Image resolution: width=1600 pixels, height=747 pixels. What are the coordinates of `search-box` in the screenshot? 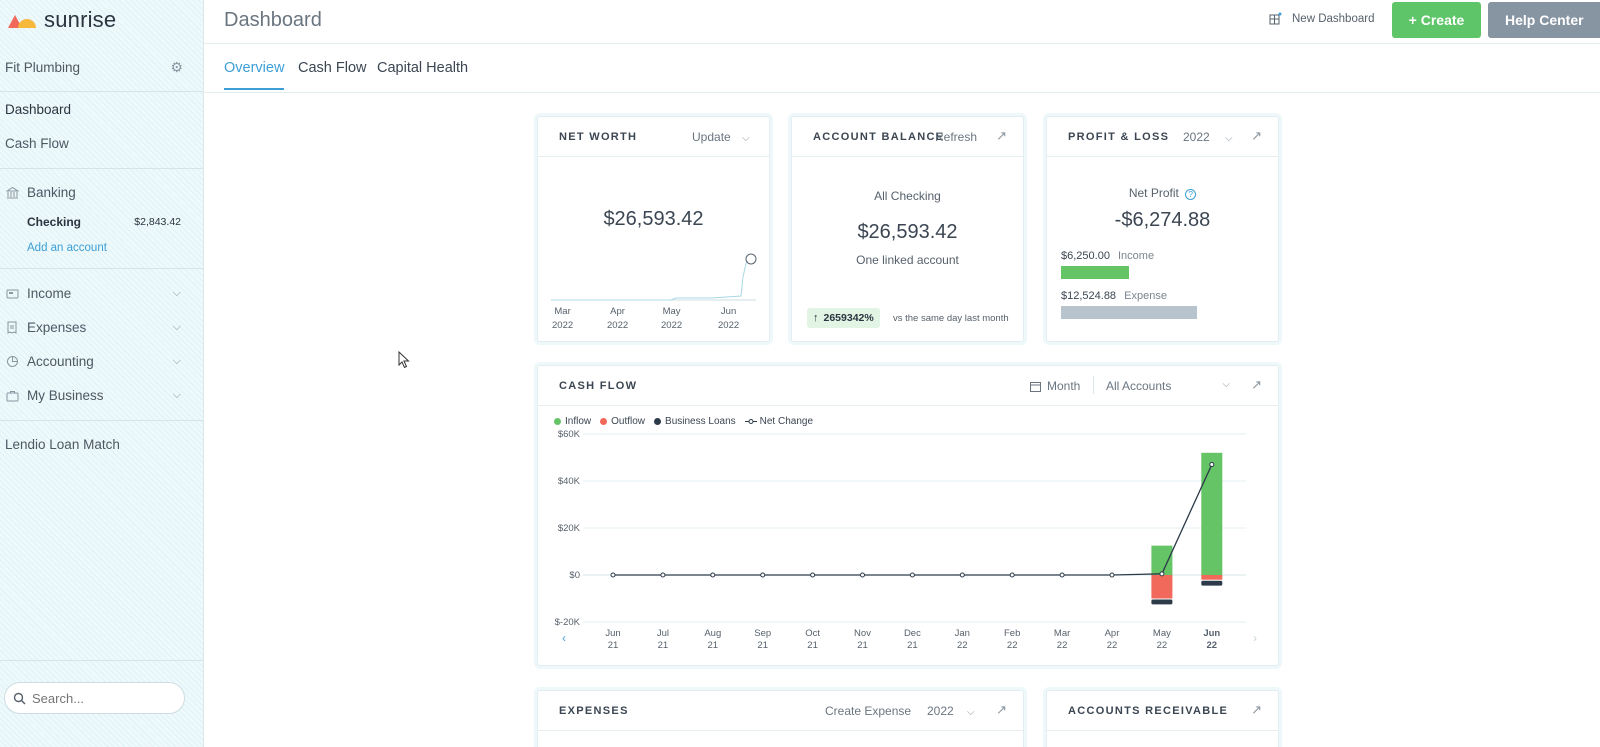 It's located at (94, 698).